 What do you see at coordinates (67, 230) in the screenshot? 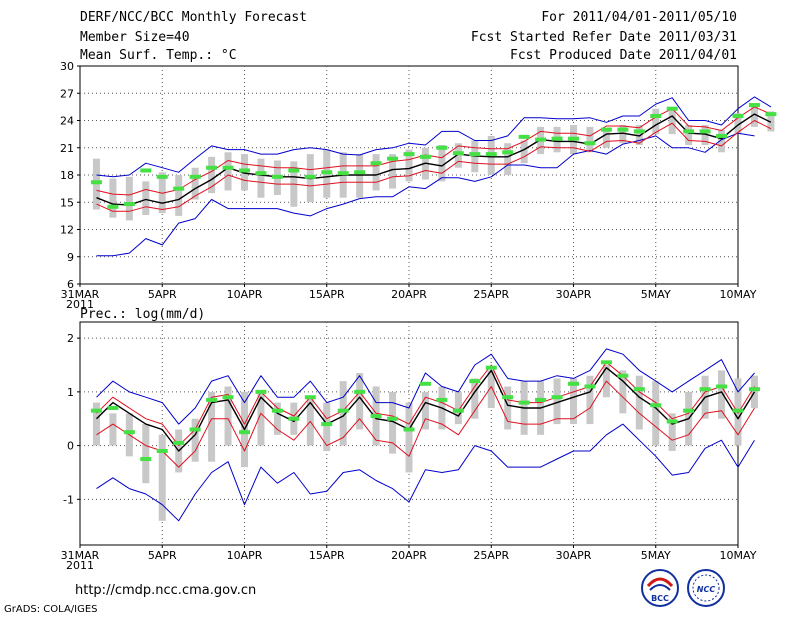
I see `temperature-ytick-label: 12` at bounding box center [67, 230].